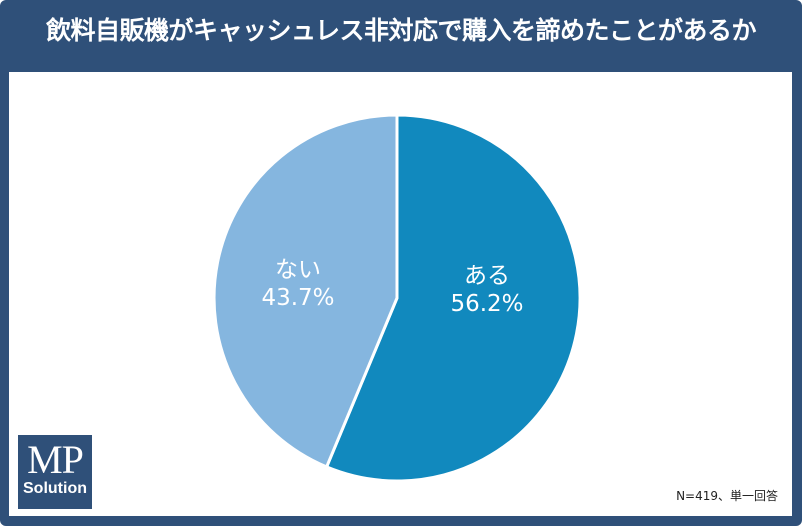  I want to click on slice-no-value: 43.7%, so click(298, 298).